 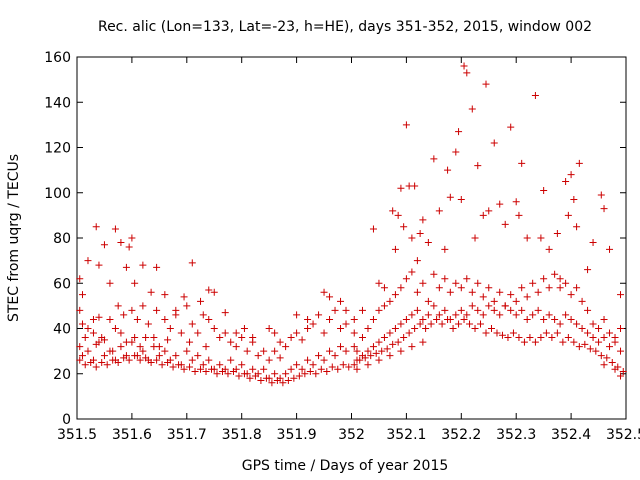 What do you see at coordinates (335, 149) in the screenshot?
I see `y-tick: 120` at bounding box center [335, 149].